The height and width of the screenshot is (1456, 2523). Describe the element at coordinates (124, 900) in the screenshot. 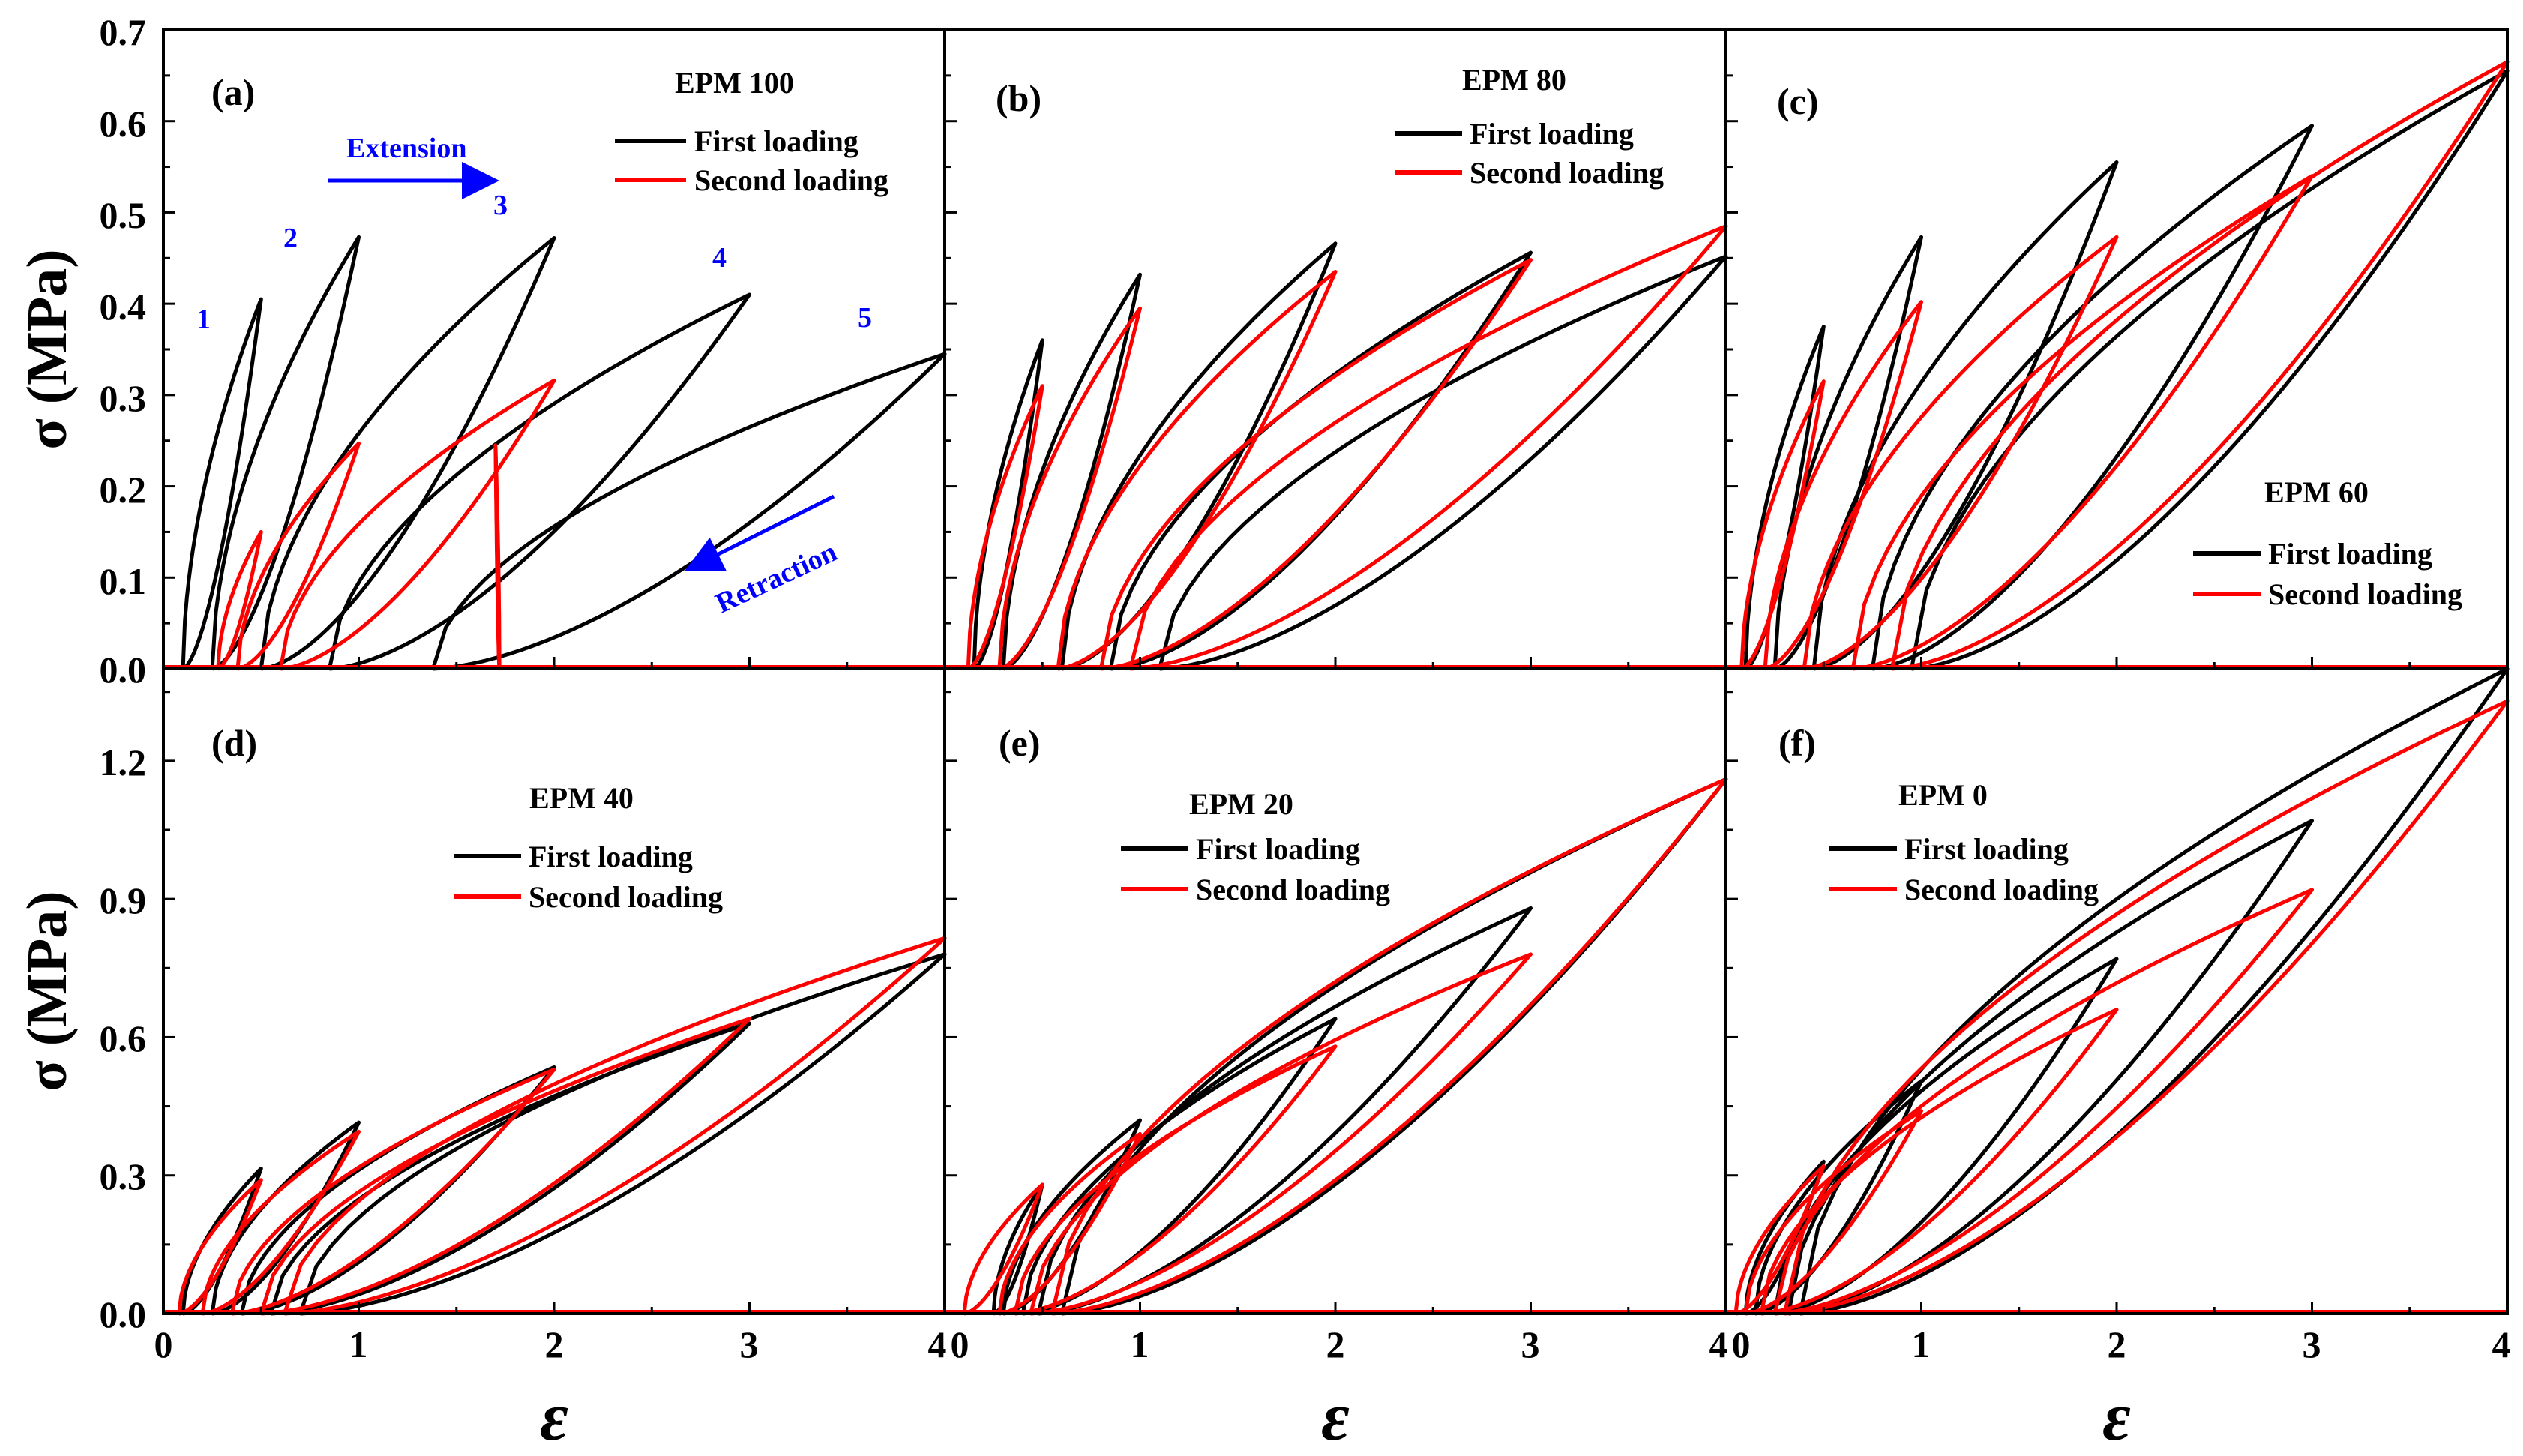

I see `ytick-bottom-3: 0.9` at that location.